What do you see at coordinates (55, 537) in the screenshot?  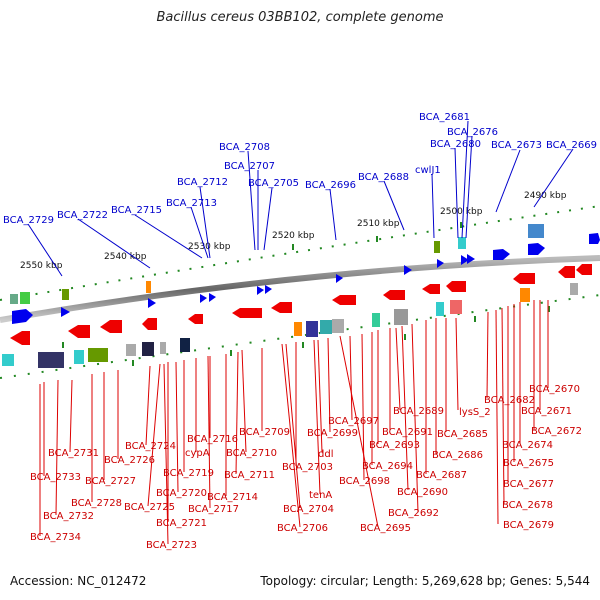 I see `gene-label: BCA_2734` at bounding box center [55, 537].